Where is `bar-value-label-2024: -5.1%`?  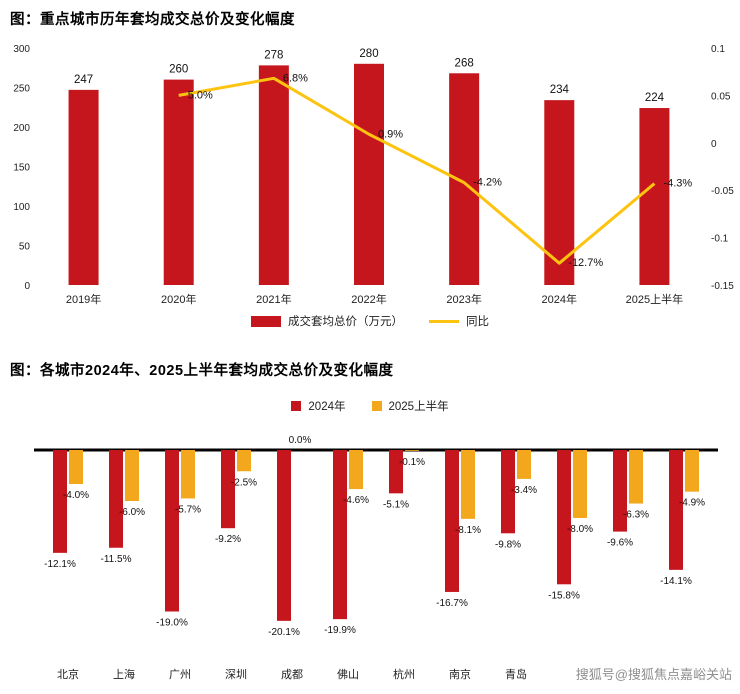 bar-value-label-2024: -5.1% is located at coordinates (396, 504).